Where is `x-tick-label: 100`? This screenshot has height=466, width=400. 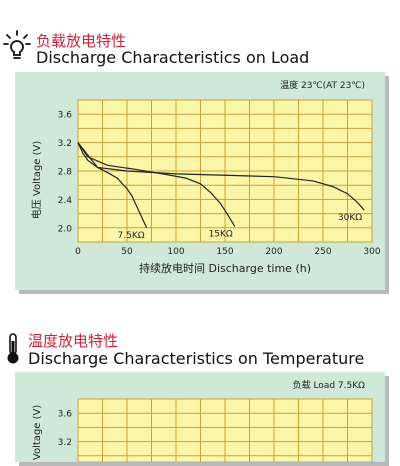
x-tick-label: 100 is located at coordinates (175, 252).